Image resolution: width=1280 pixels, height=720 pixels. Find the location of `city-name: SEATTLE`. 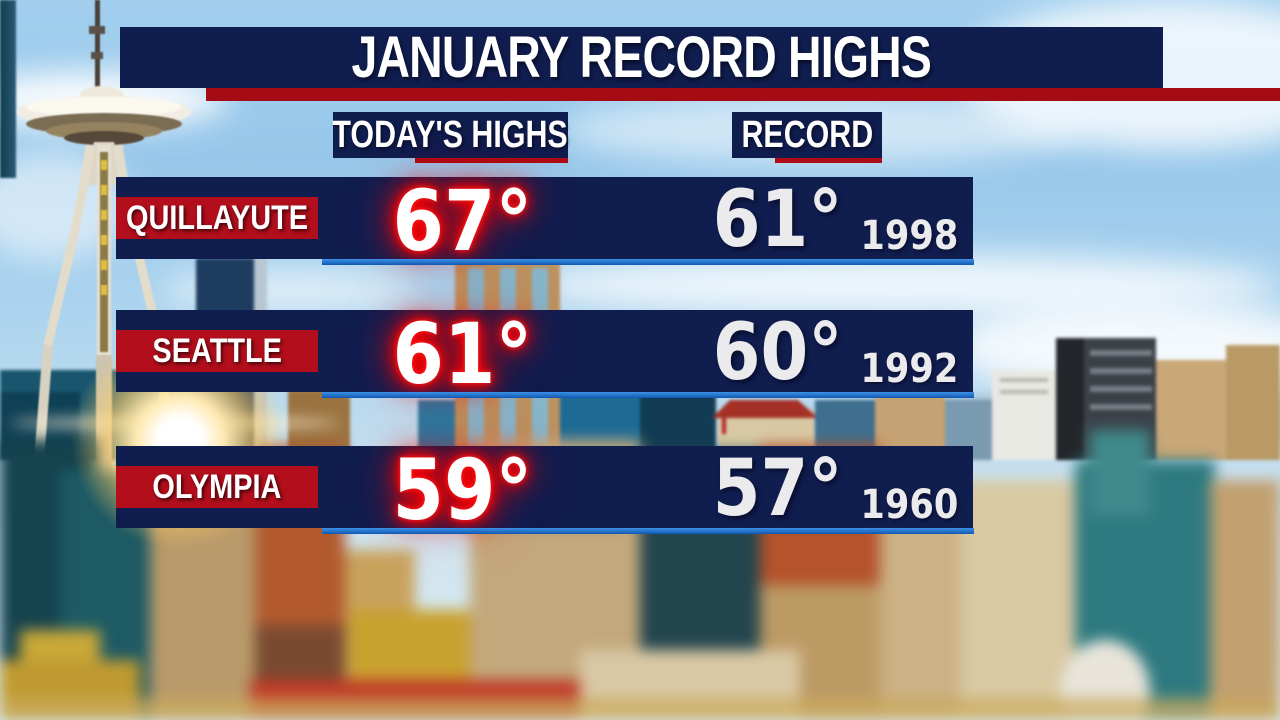

city-name: SEATTLE is located at coordinates (217, 350).